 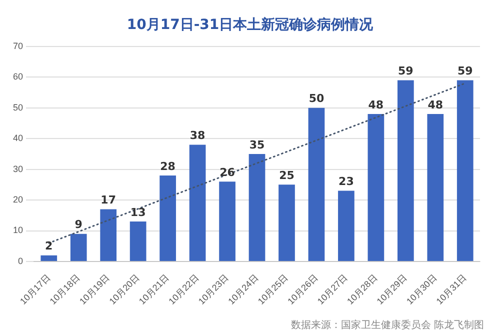 What do you see at coordinates (108, 200) in the screenshot?
I see `data-label: 17` at bounding box center [108, 200].